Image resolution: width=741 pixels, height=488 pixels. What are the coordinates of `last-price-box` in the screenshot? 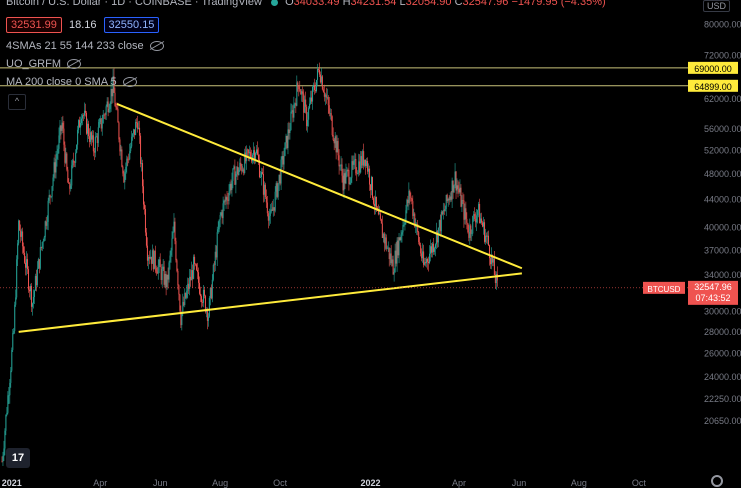 It's located at (713, 292).